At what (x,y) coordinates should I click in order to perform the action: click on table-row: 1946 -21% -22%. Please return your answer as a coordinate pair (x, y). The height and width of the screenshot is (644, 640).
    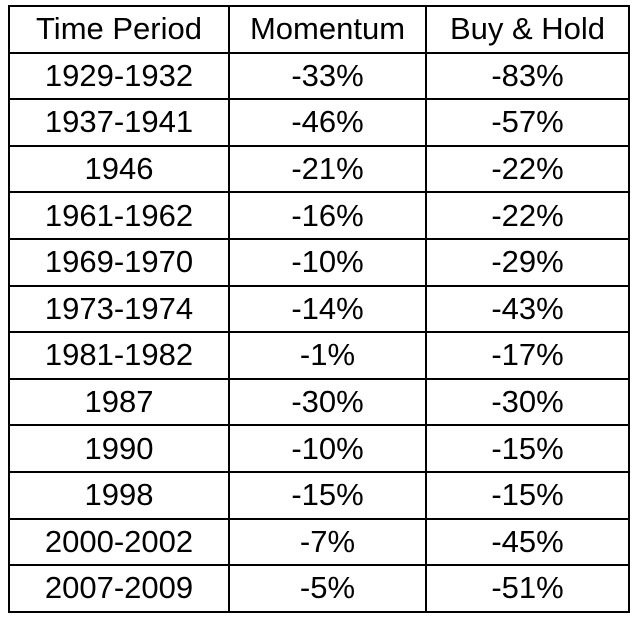
    Looking at the image, I should click on (319, 169).